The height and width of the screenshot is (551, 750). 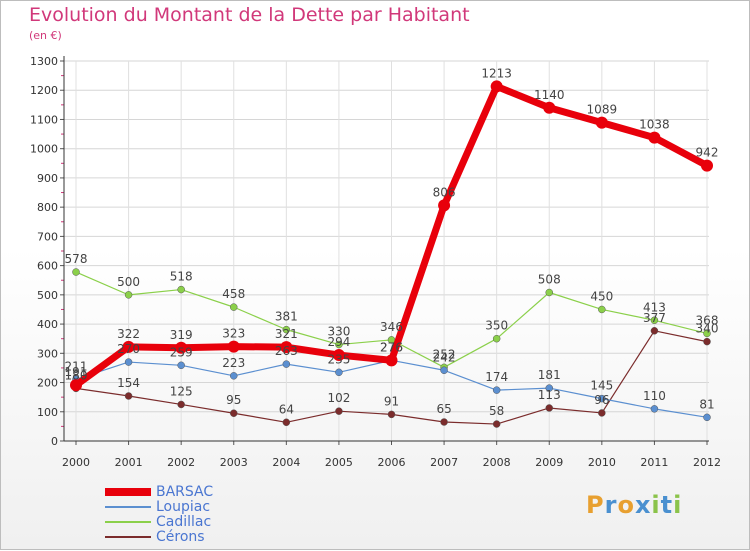 I want to click on data-label: 263, so click(x=286, y=351).